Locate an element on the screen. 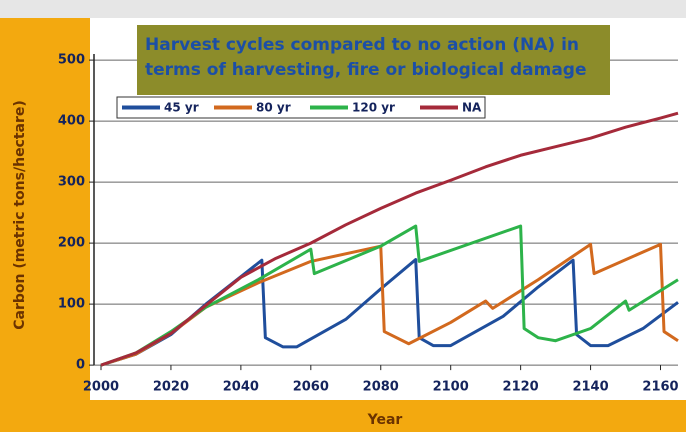 Image resolution: width=686 pixels, height=432 pixels. legend-label: NA is located at coordinates (472, 108).